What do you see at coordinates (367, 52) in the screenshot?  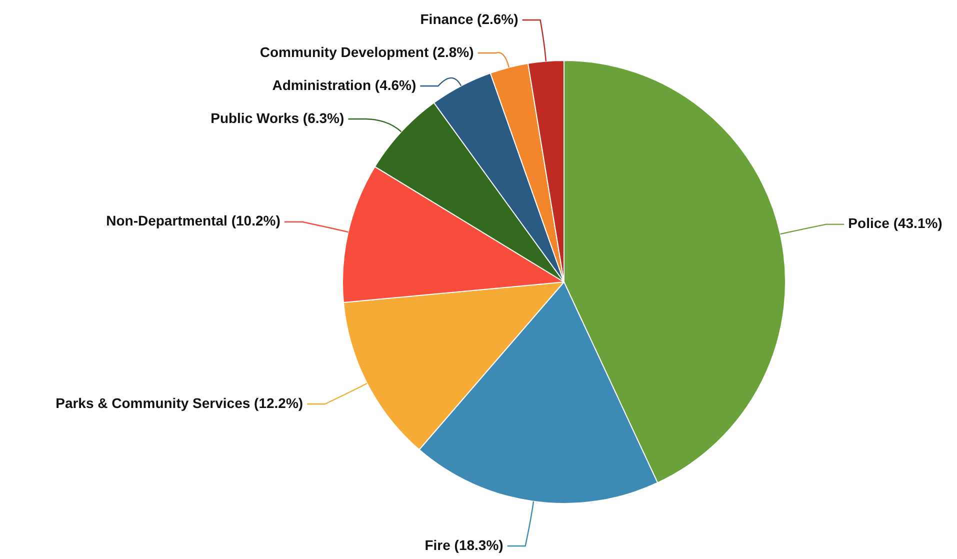 I see `slice-label: Community Development (2.8%)` at bounding box center [367, 52].